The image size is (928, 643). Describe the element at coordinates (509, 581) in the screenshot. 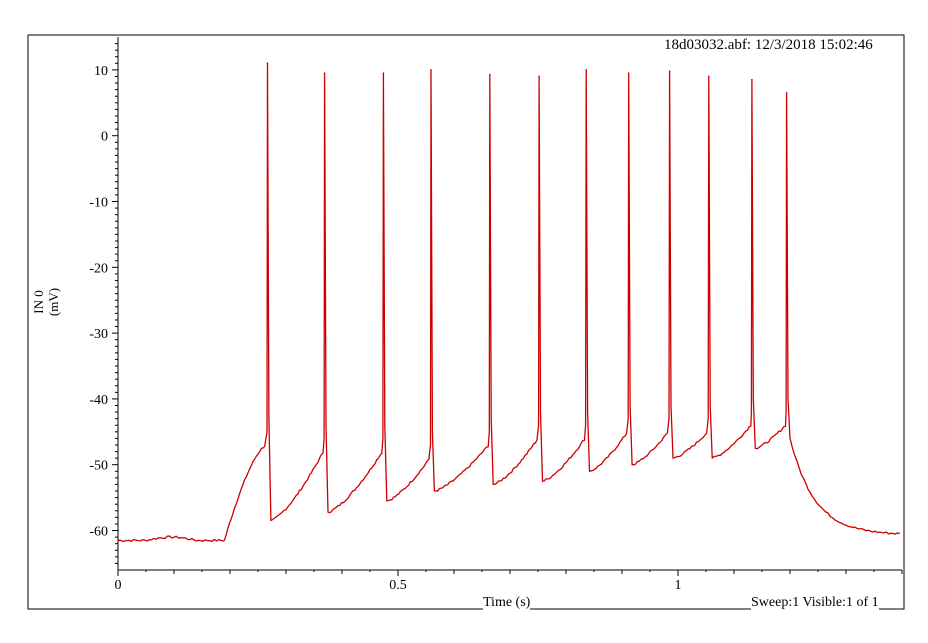

I see `x-axis: 0 0.5 1` at that location.